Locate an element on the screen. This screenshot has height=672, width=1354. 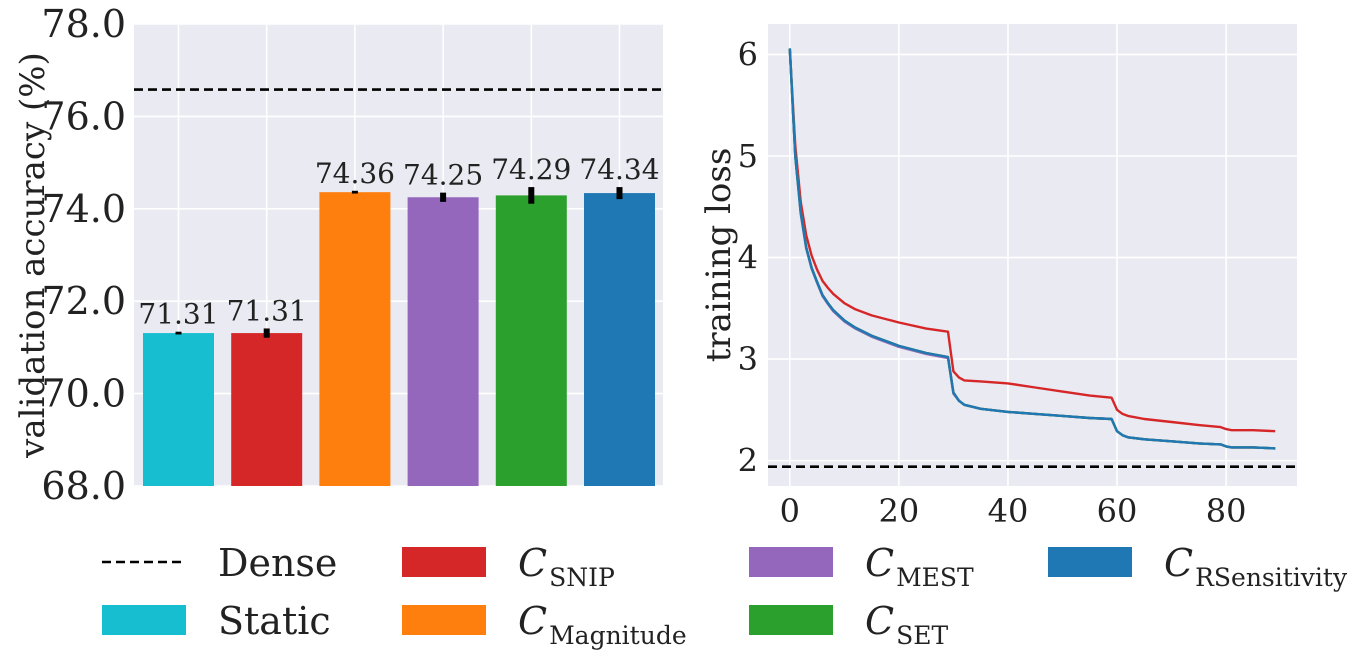
bar-chart-value-labels: 71.31 71.31 74.36 74.25 74.29 74.34 is located at coordinates (398, 242).